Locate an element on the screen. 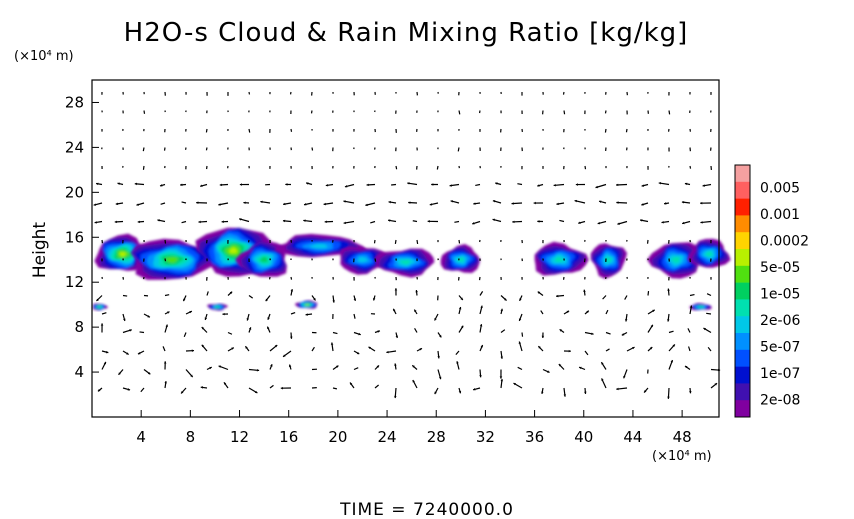 Image resolution: width=854 pixels, height=519 pixels. y-tick-label: 24 is located at coordinates (74, 147).